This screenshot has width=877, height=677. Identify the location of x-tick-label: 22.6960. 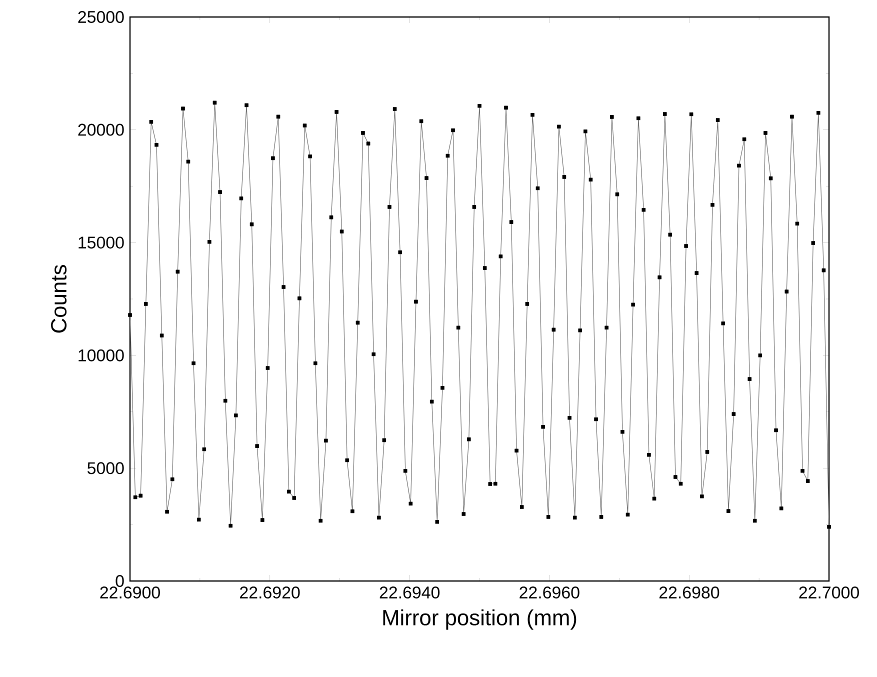
(550, 592).